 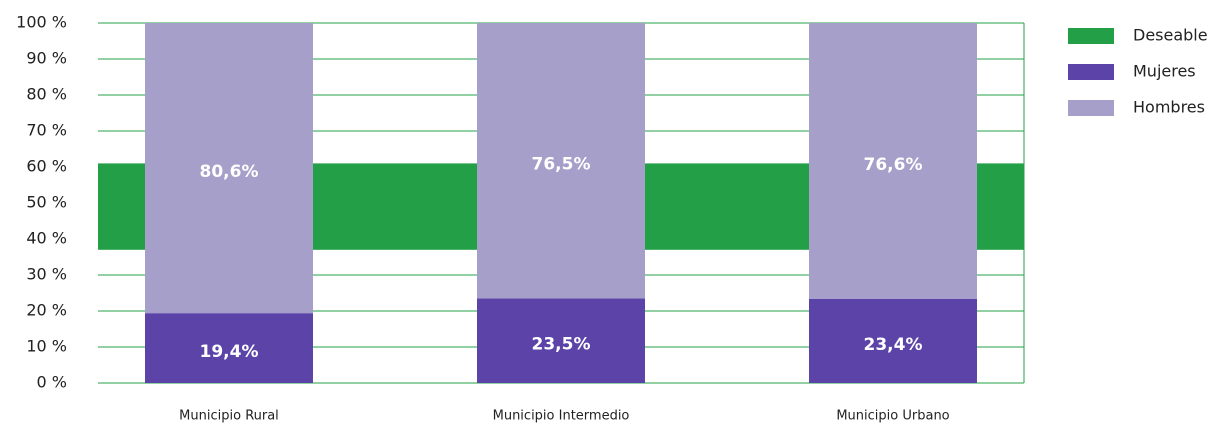 What do you see at coordinates (561, 416) in the screenshot?
I see `x-tick-label: Municipio Intermedio` at bounding box center [561, 416].